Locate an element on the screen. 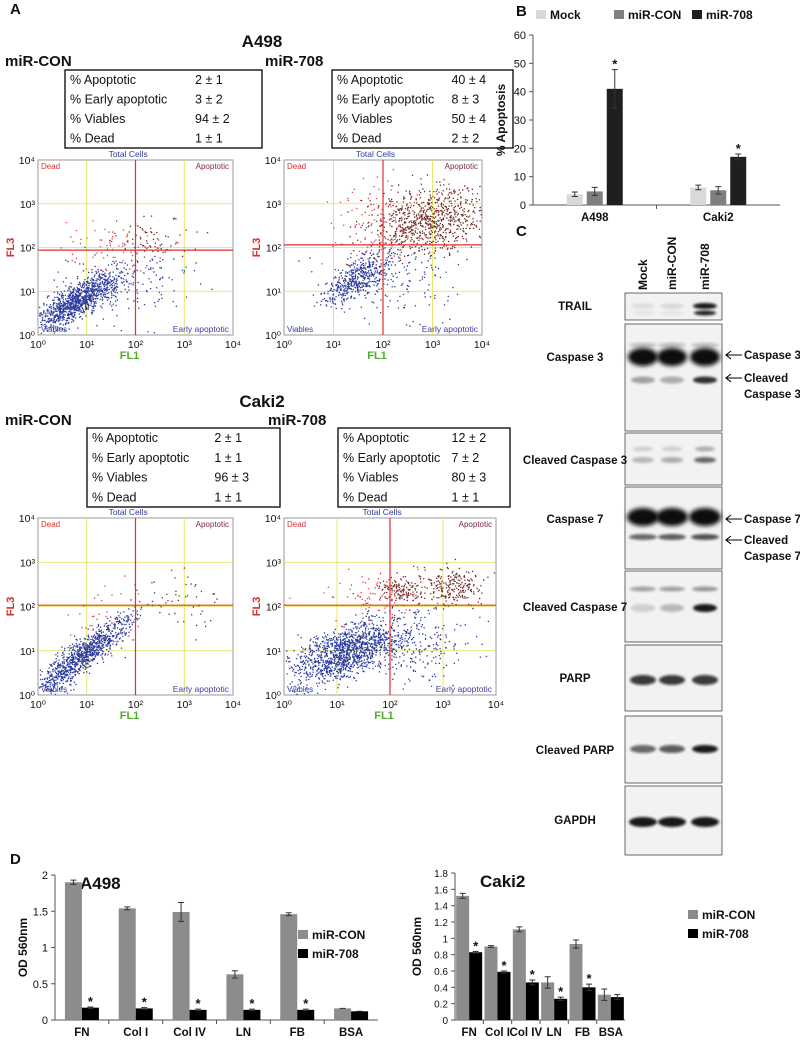 The height and width of the screenshot is (1050, 800). legend-label: miR-708 is located at coordinates (729, 15).